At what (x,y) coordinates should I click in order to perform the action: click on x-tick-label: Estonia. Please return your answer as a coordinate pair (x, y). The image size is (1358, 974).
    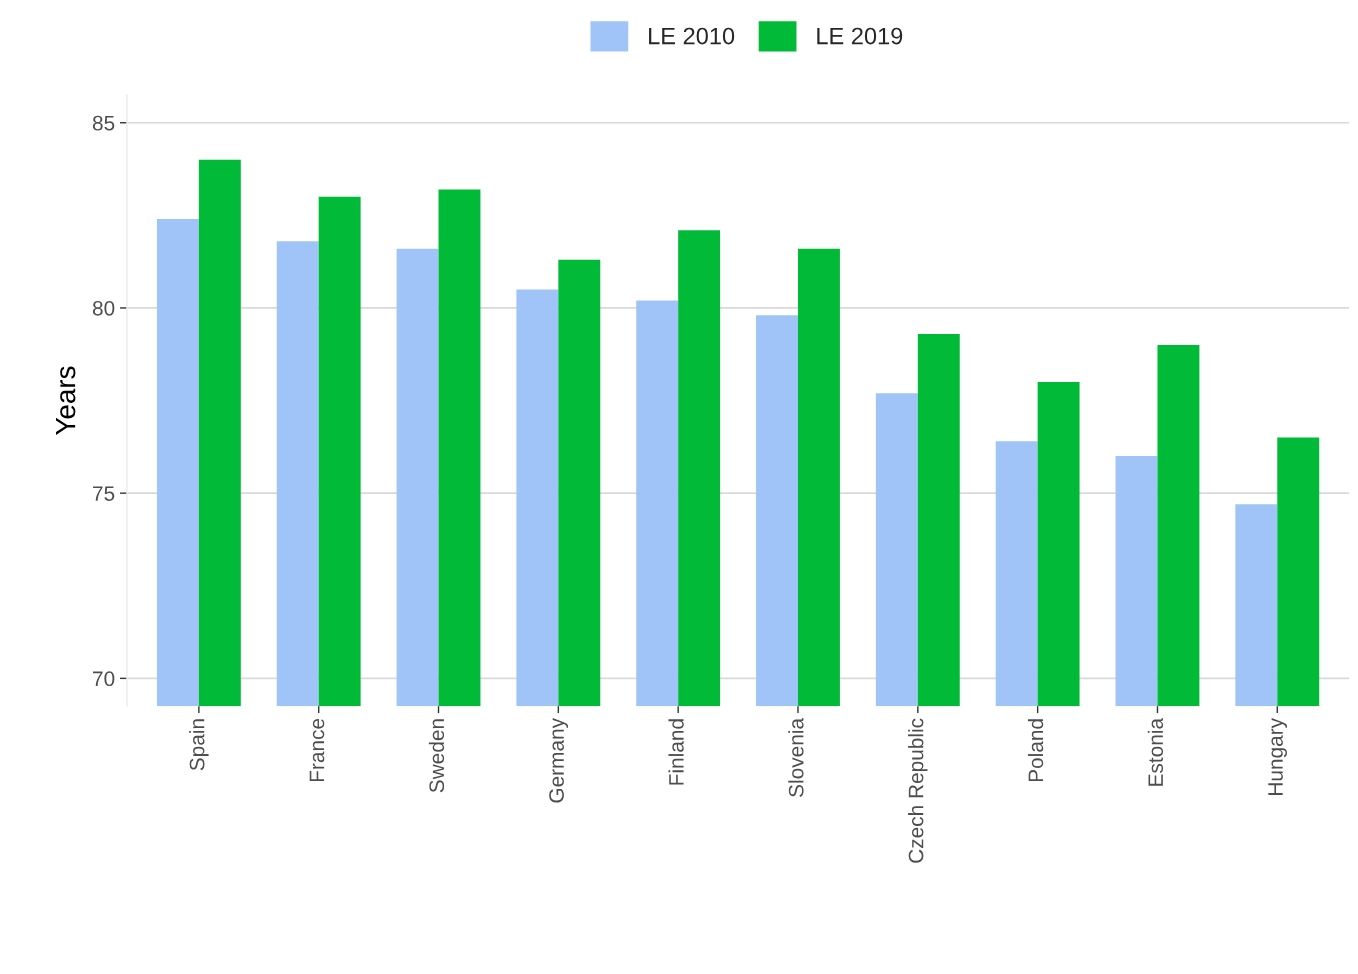
    Looking at the image, I should click on (1155, 751).